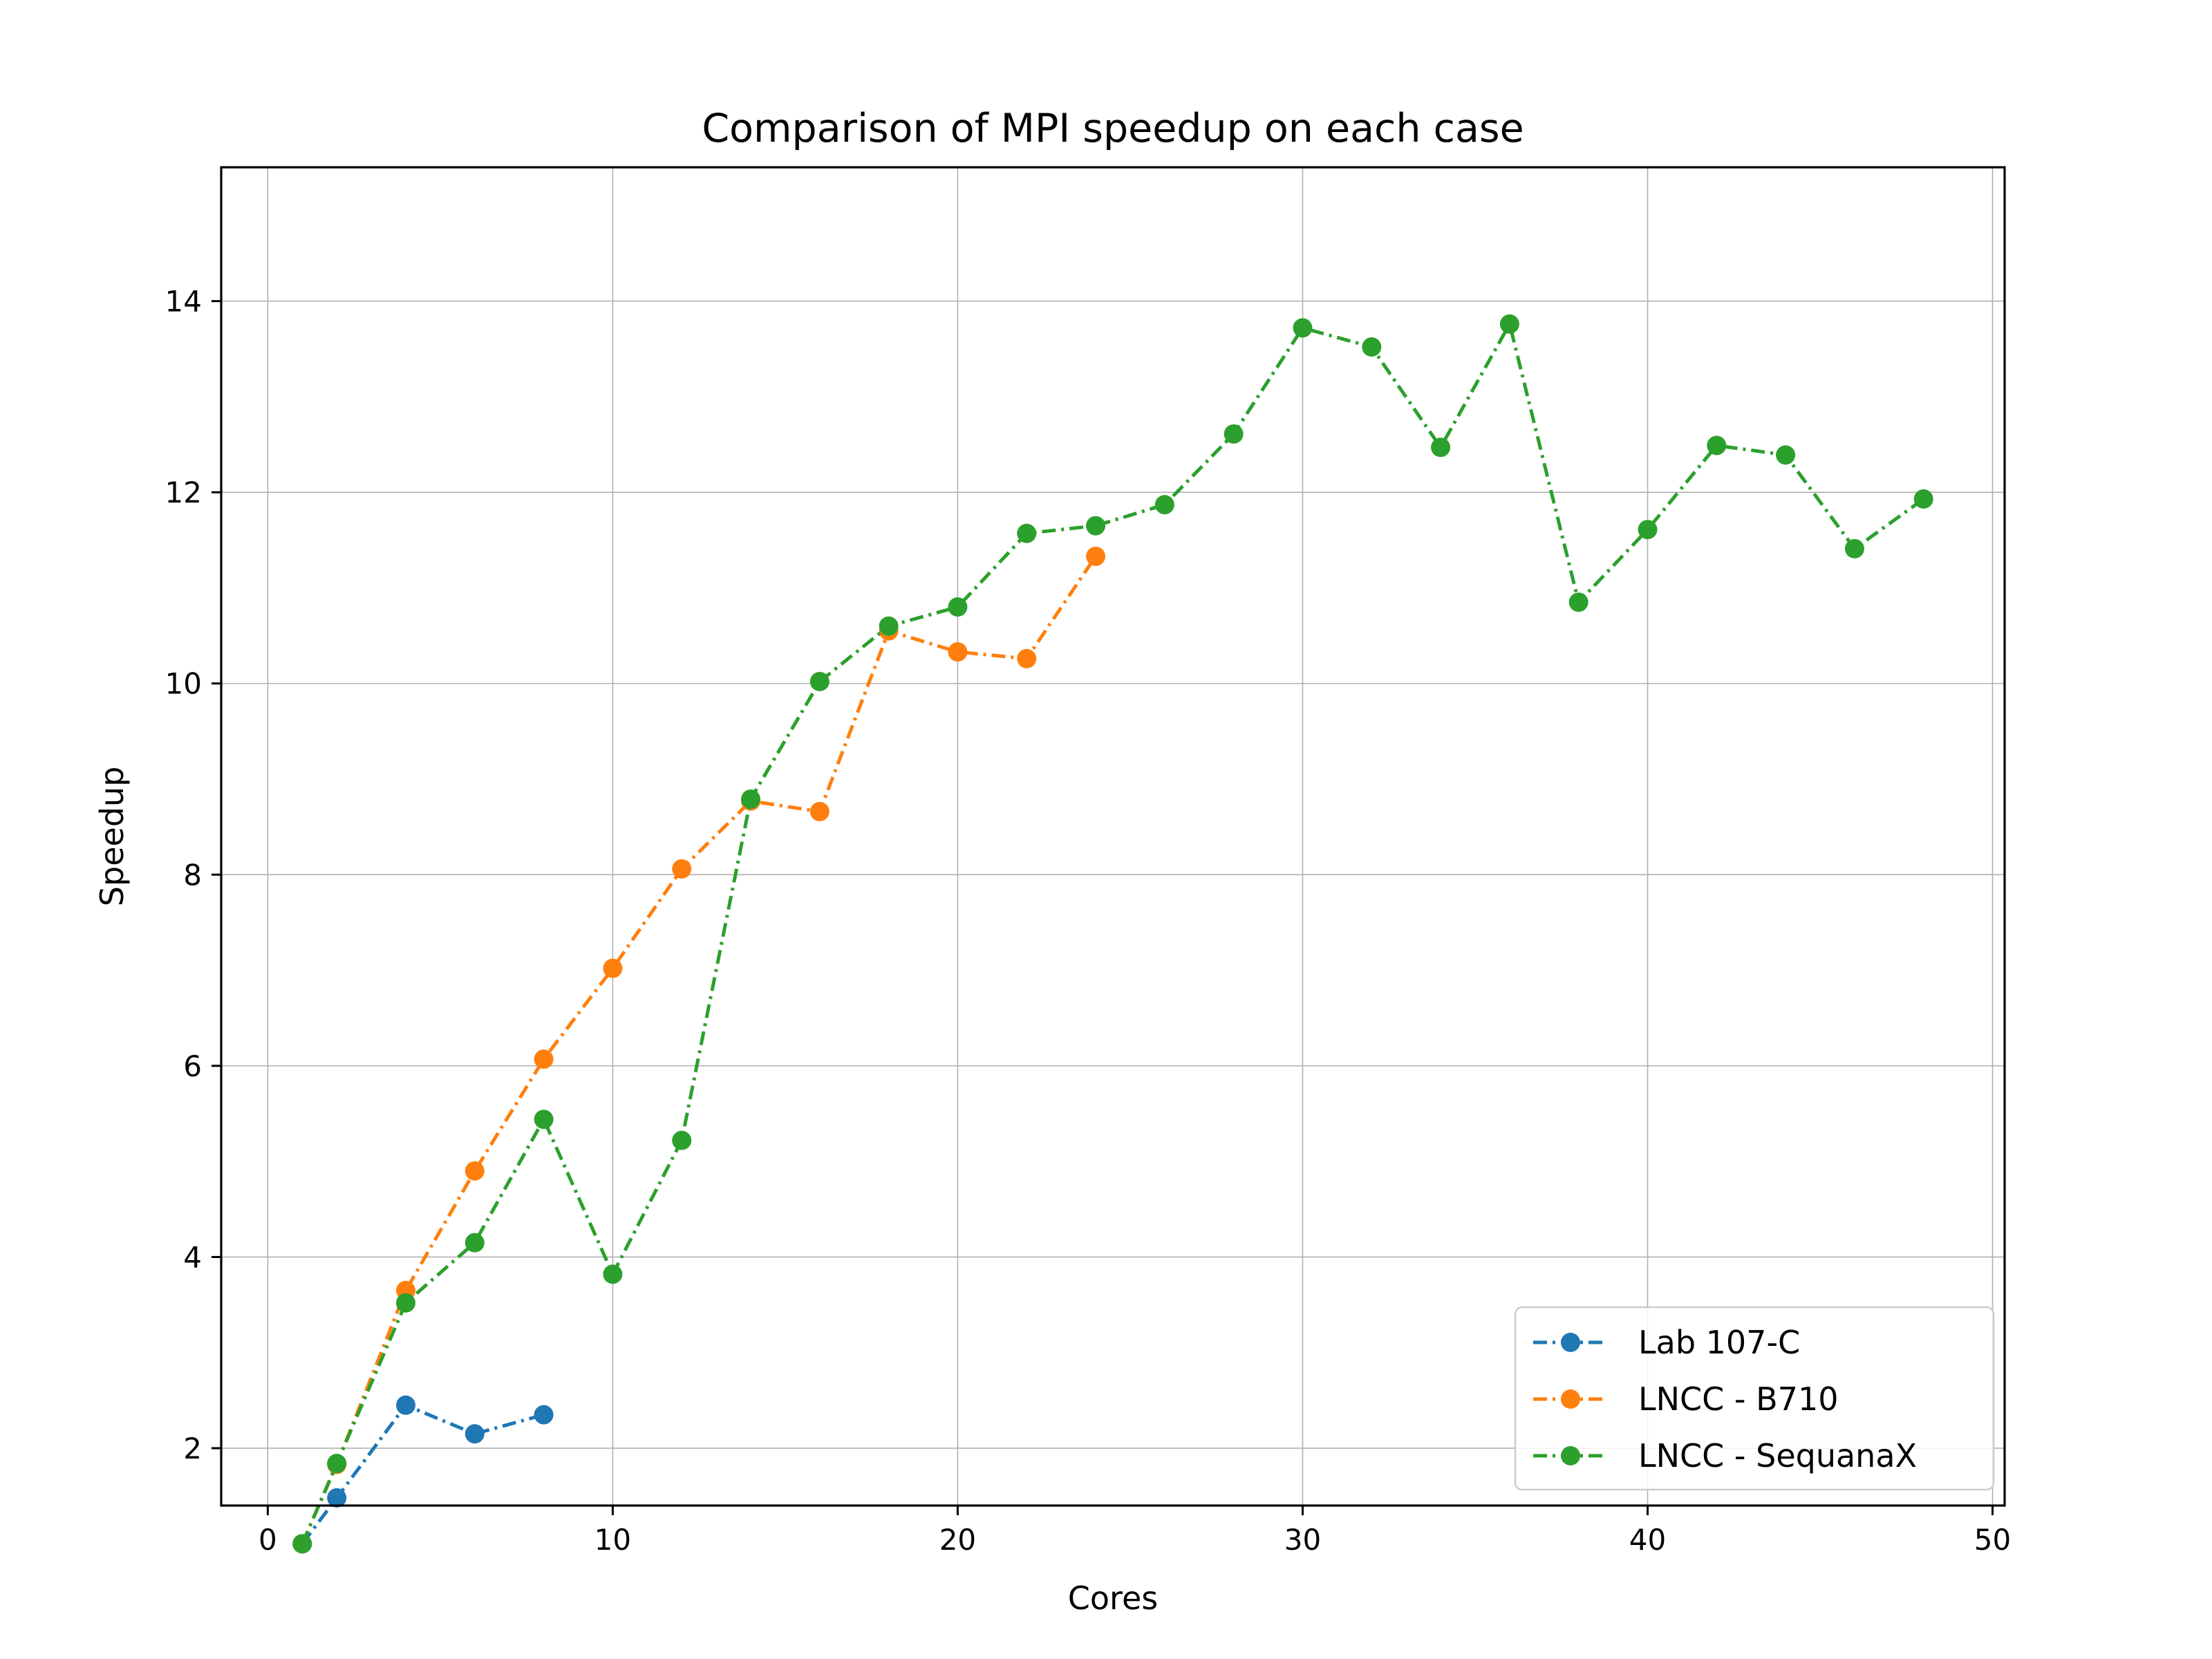 This screenshot has height=1659, width=2212. Describe the element at coordinates (192, 1448) in the screenshot. I see `y-tick-label: 2` at that location.